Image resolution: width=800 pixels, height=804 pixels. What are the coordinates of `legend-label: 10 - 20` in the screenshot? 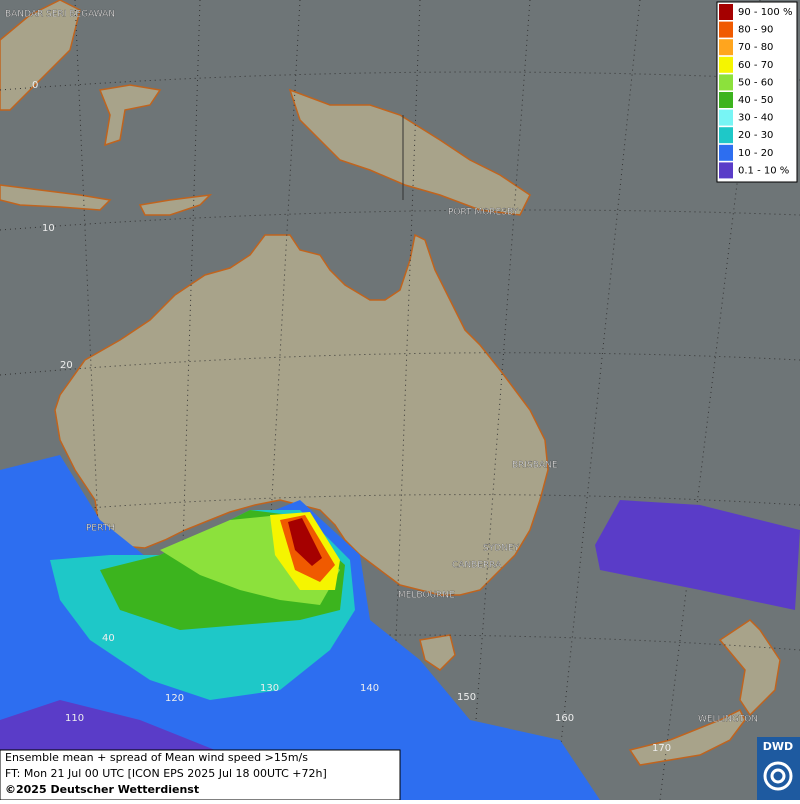 It's located at (755, 153).